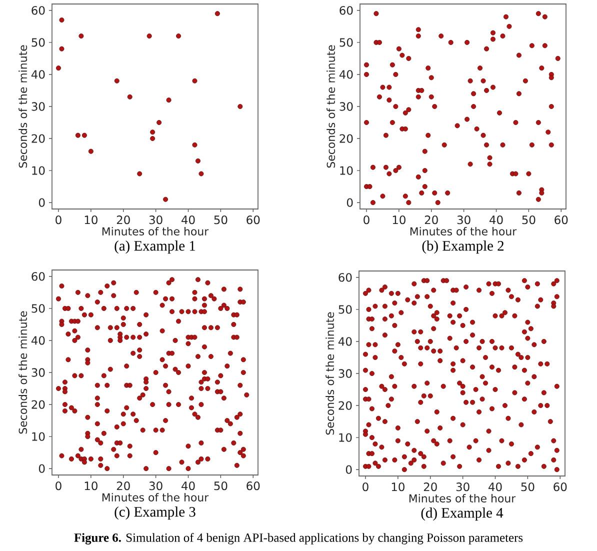  Describe the element at coordinates (155, 513) in the screenshot. I see `text: (c) Example 3` at that location.